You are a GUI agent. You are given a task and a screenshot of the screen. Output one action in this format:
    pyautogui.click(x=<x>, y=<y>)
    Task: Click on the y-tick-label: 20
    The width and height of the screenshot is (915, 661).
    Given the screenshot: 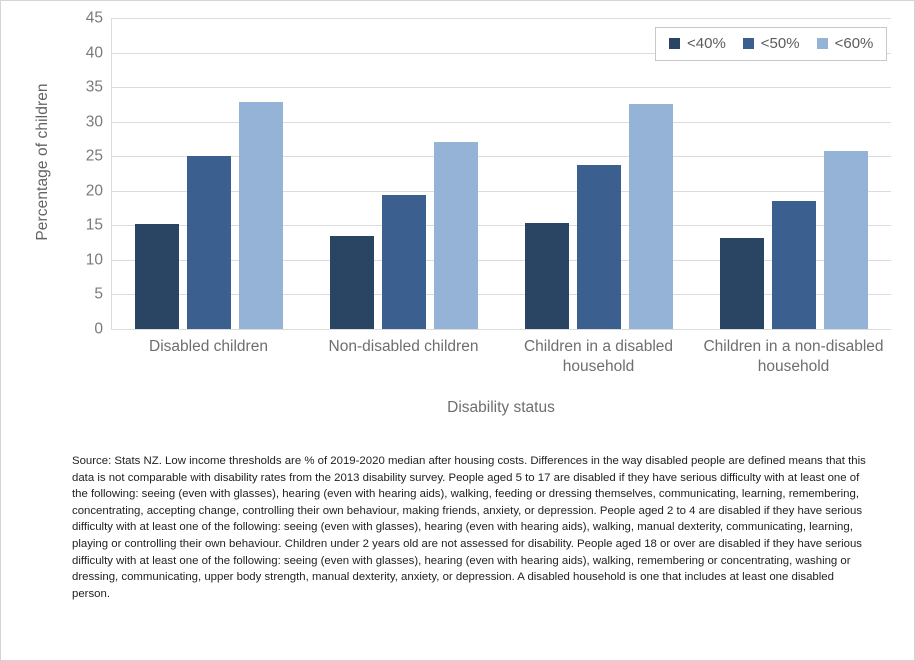 What is the action you would take?
    pyautogui.click(x=94, y=191)
    